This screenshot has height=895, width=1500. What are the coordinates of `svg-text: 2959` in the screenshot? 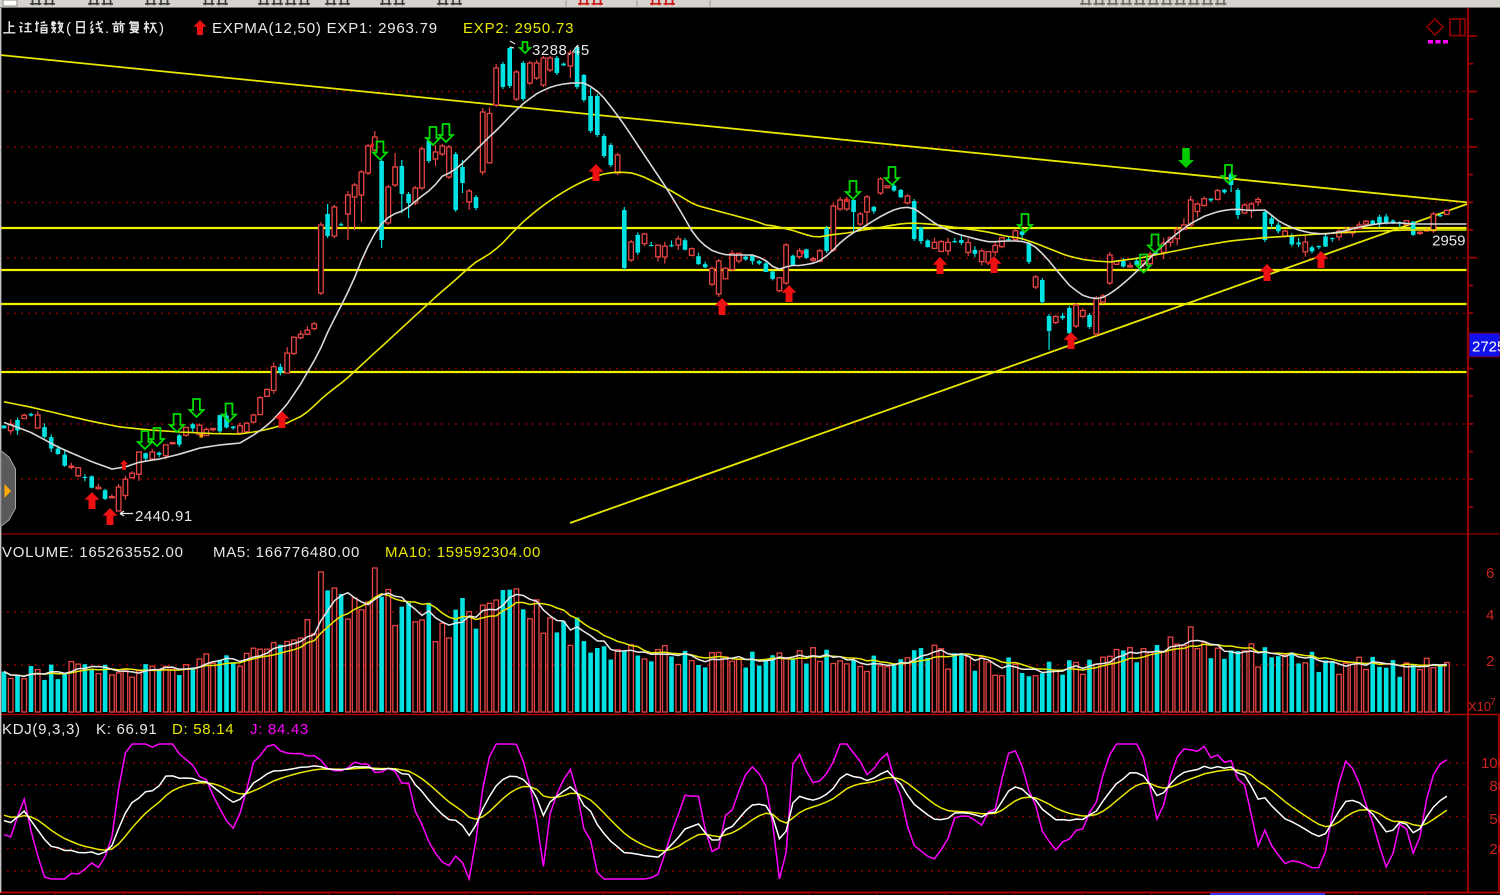 It's located at (1448, 241).